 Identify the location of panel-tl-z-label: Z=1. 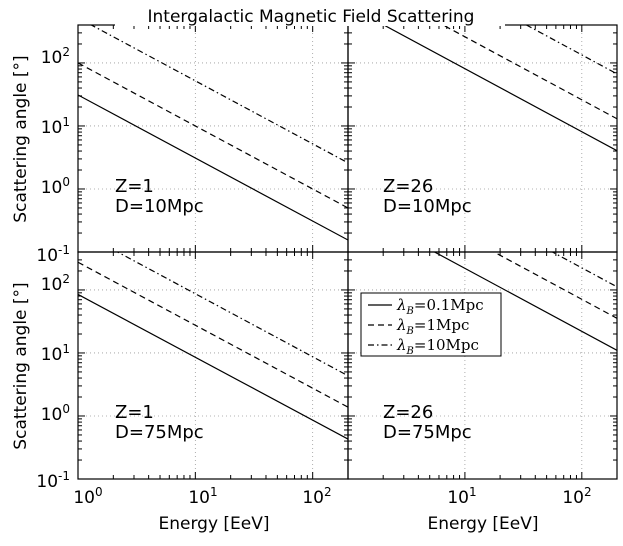
(134, 186).